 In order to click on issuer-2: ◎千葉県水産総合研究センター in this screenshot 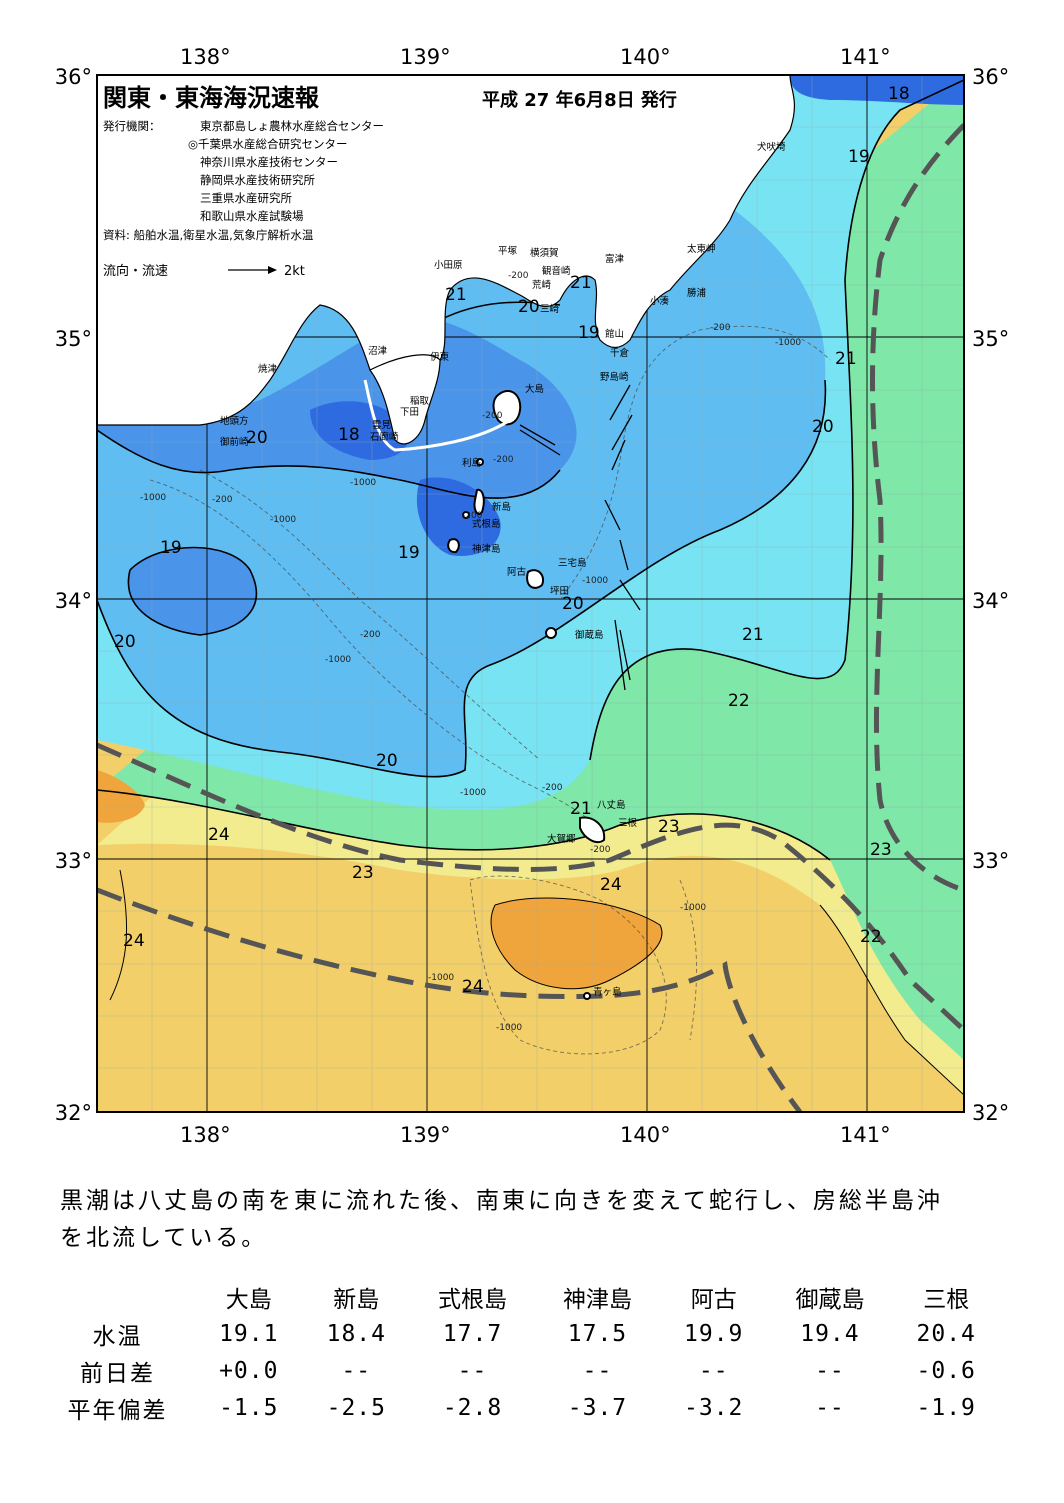, I will do `click(268, 144)`.